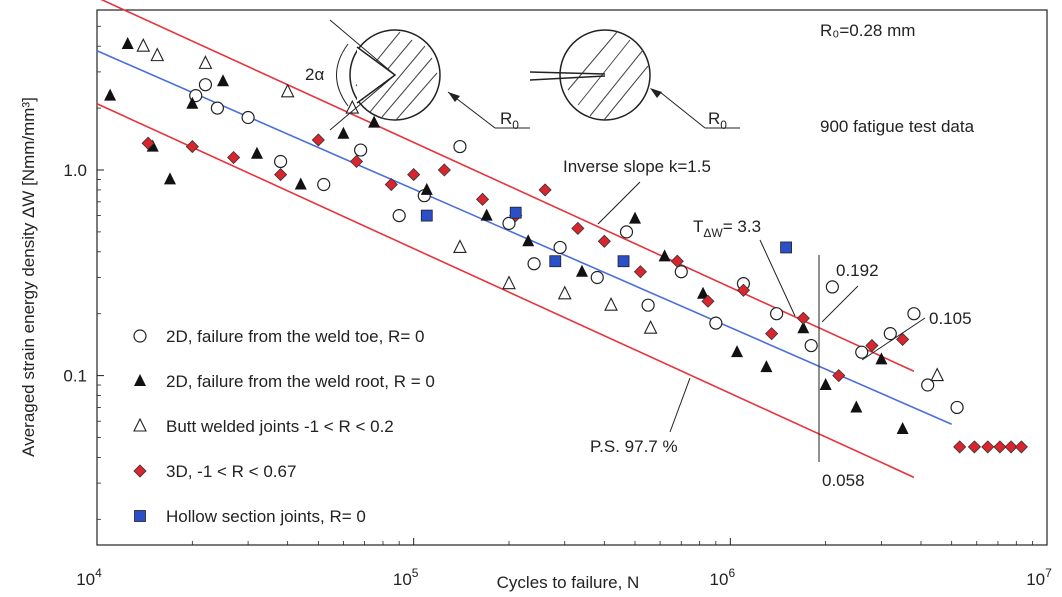 The width and height of the screenshot is (1062, 597). Describe the element at coordinates (568, 582) in the screenshot. I see `x-axis-label: Cycles to failure, N` at that location.